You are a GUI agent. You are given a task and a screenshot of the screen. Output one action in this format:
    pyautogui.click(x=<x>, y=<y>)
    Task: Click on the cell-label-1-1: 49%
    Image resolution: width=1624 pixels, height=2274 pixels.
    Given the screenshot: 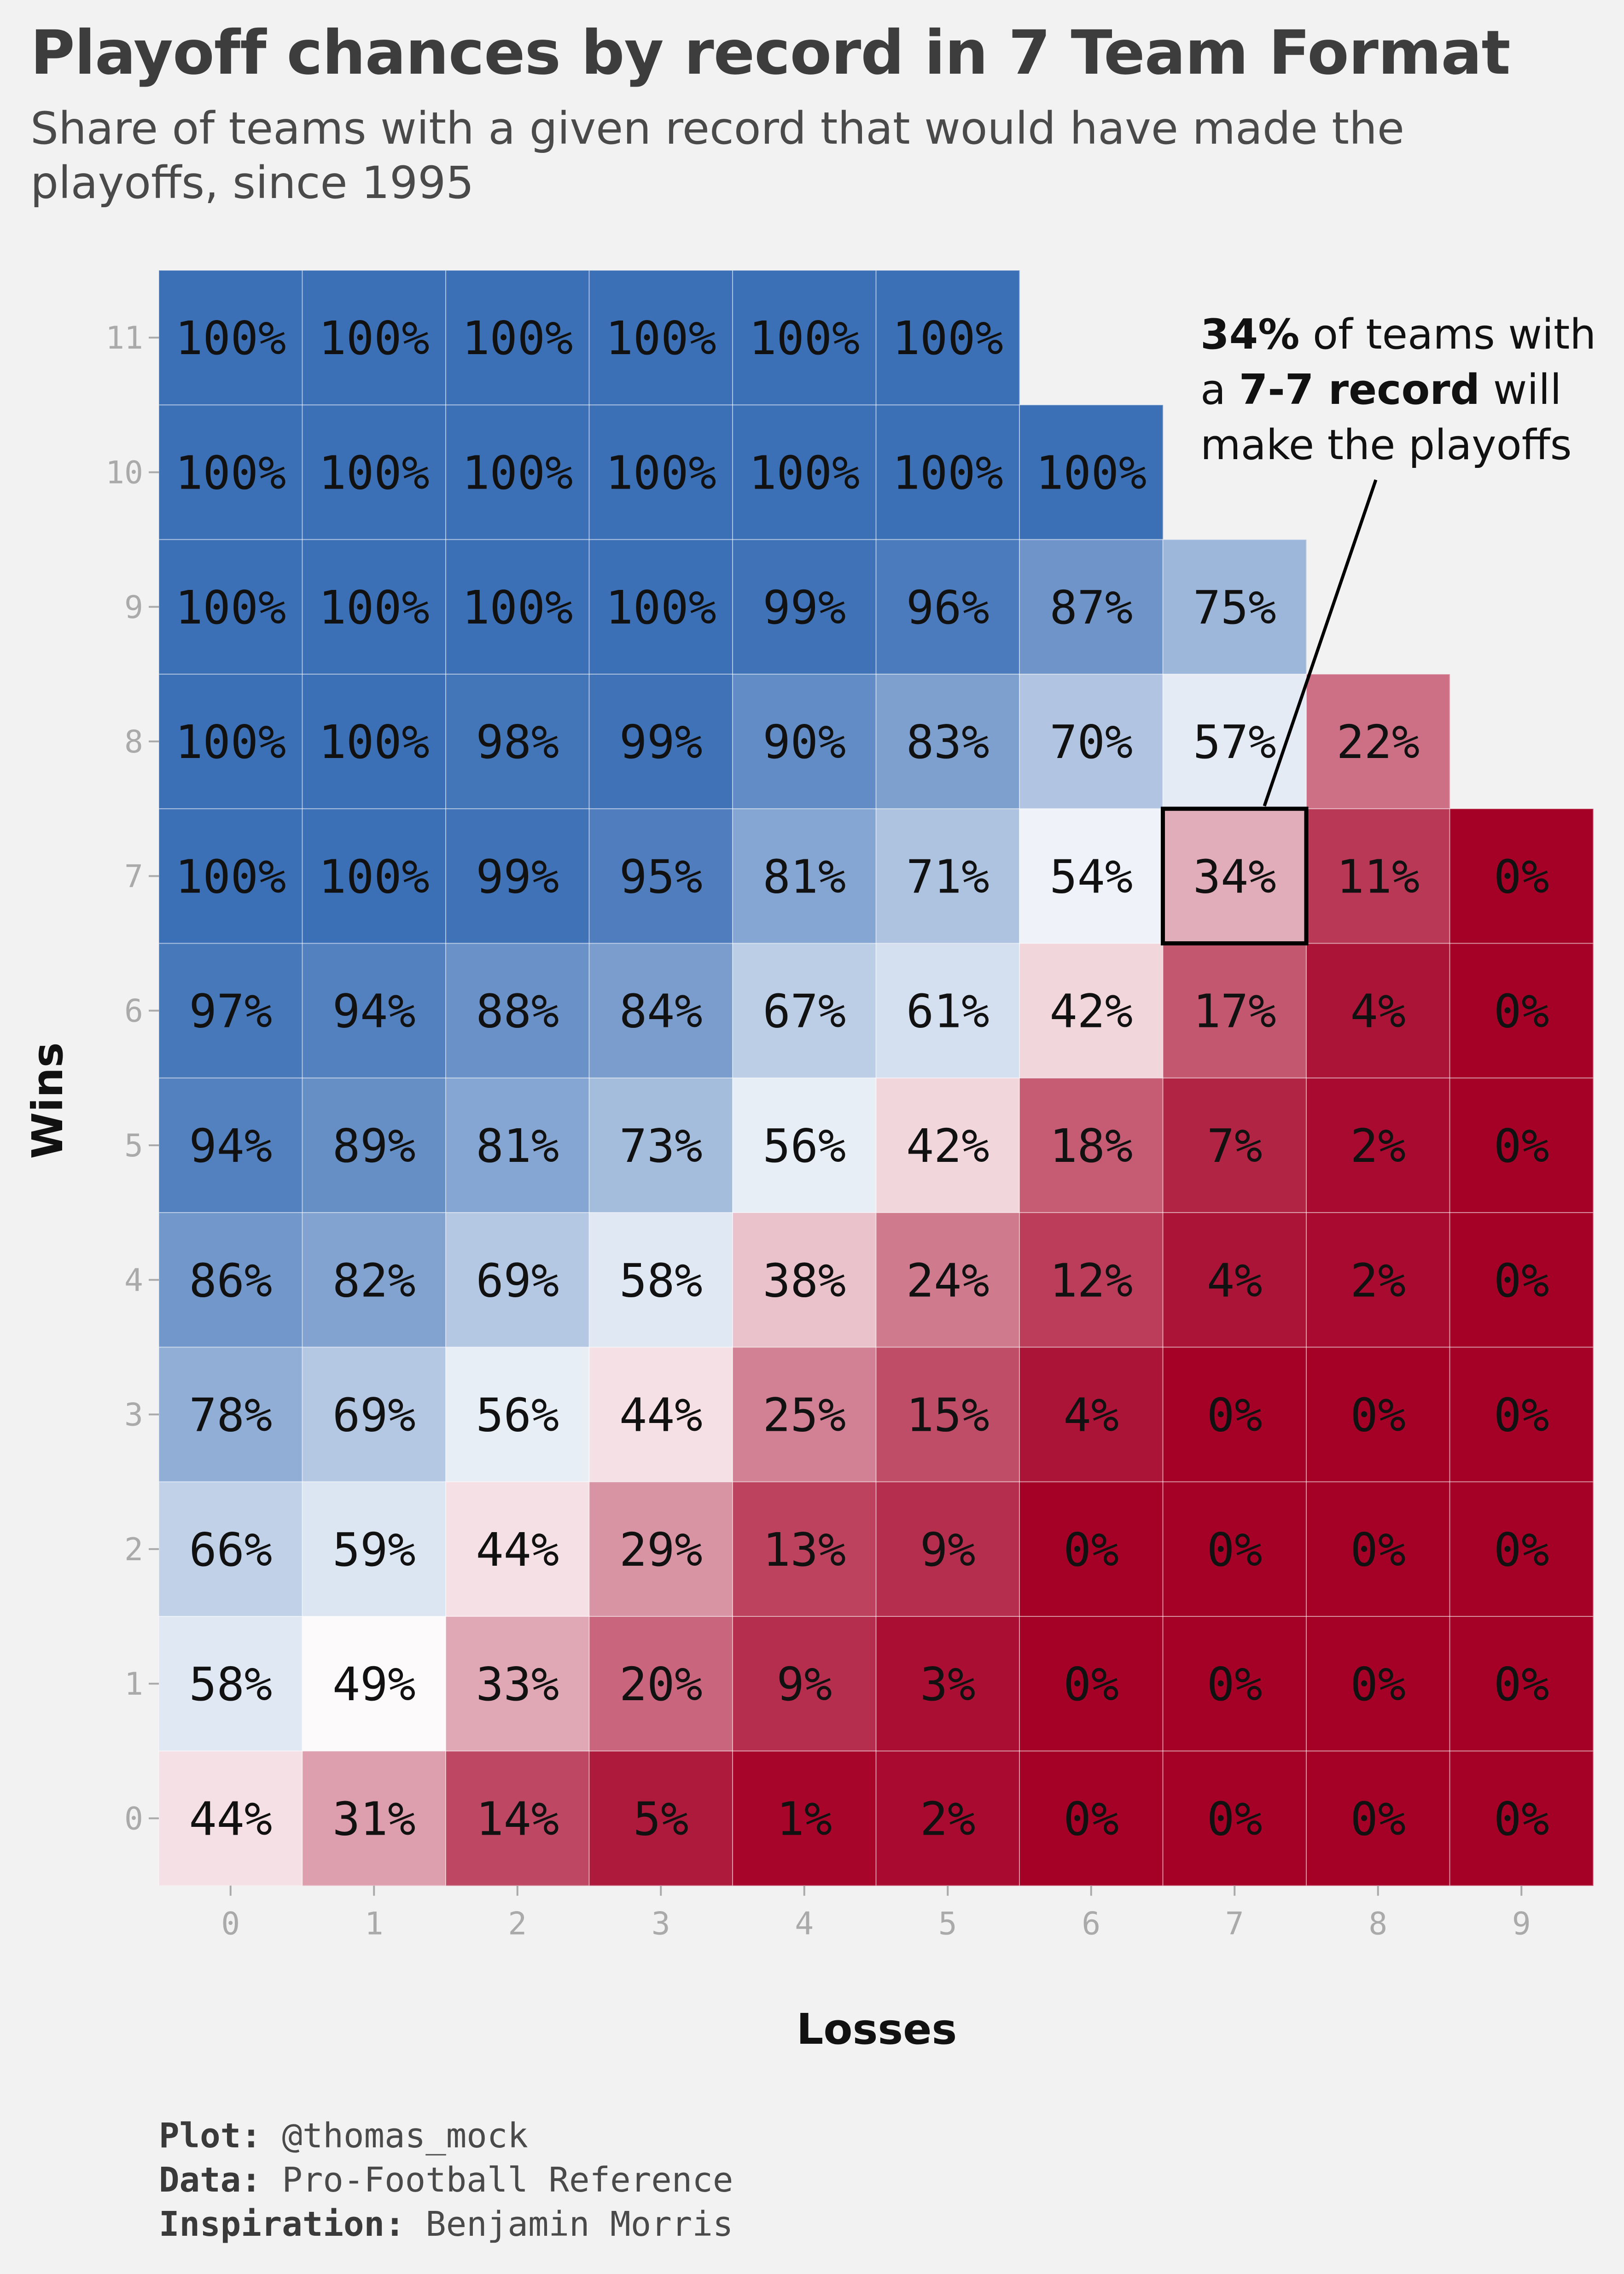 What is the action you would take?
    pyautogui.click(x=374, y=1684)
    